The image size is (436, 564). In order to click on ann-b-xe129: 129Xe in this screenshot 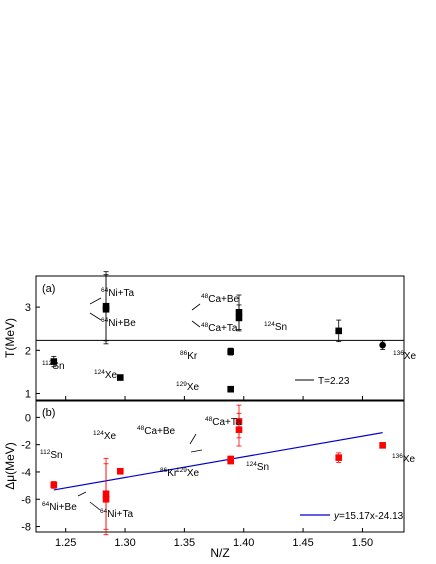, I will do `click(188, 473)`.